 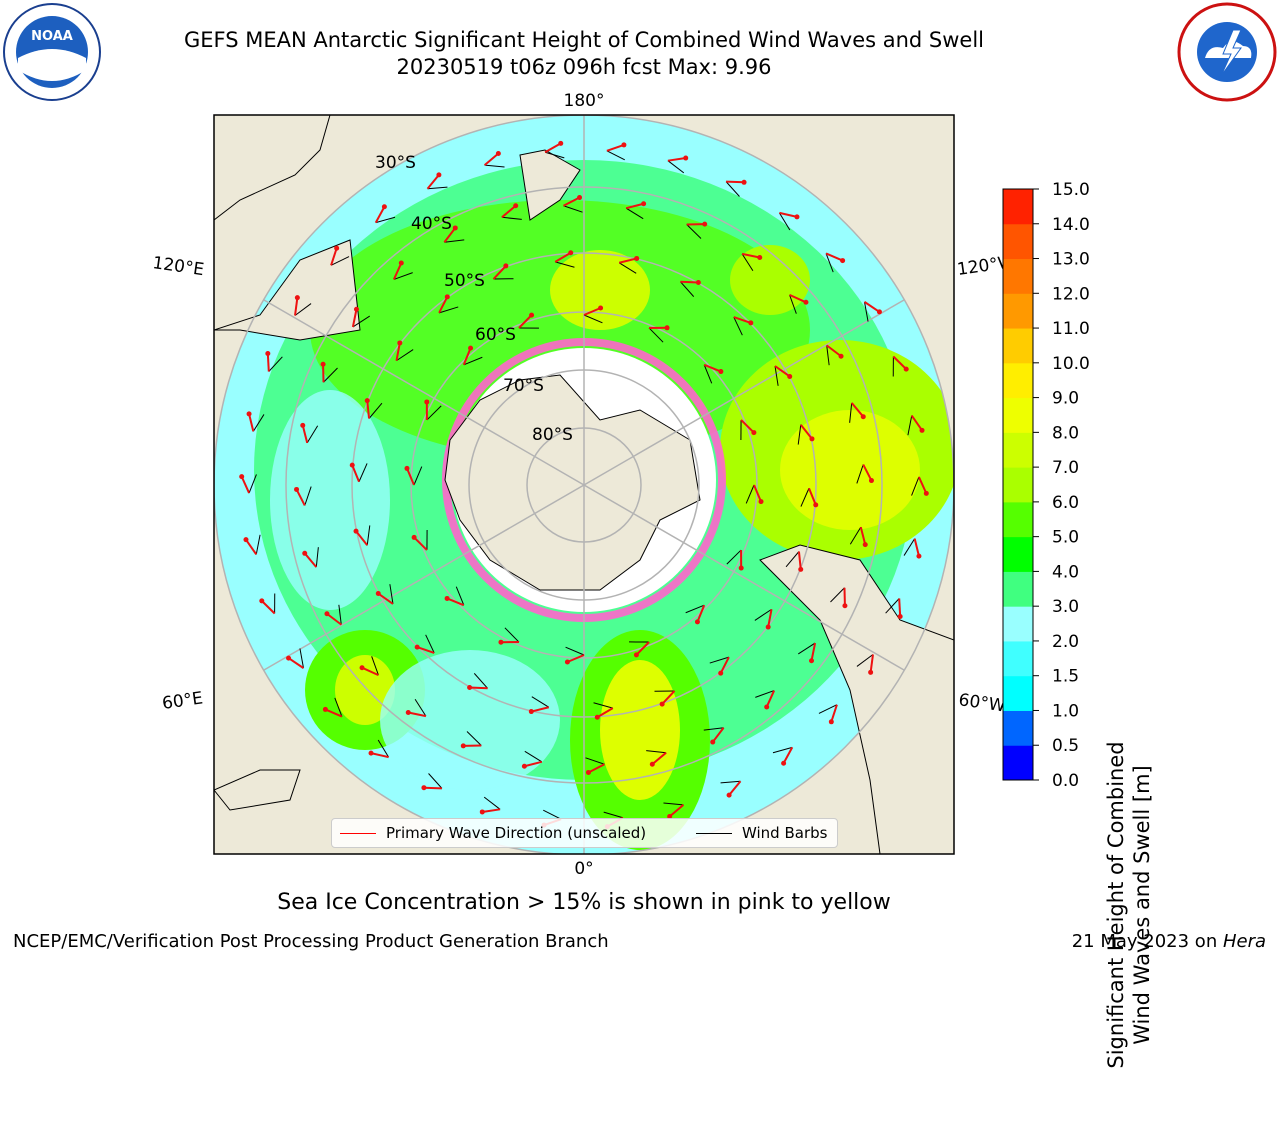 I want to click on colorbar-tick-label: 4.0, so click(x=1065, y=572).